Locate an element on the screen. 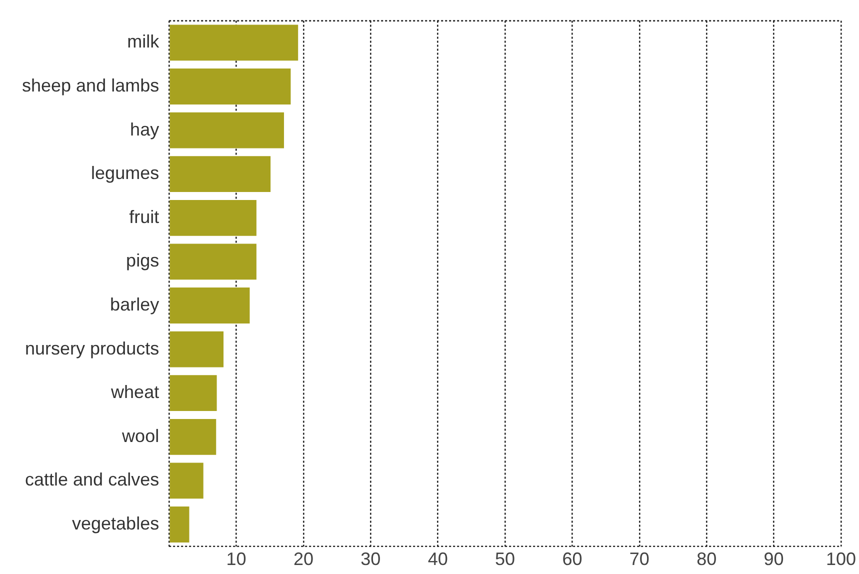 The height and width of the screenshot is (574, 859). y-tick-label: milk is located at coordinates (143, 42).